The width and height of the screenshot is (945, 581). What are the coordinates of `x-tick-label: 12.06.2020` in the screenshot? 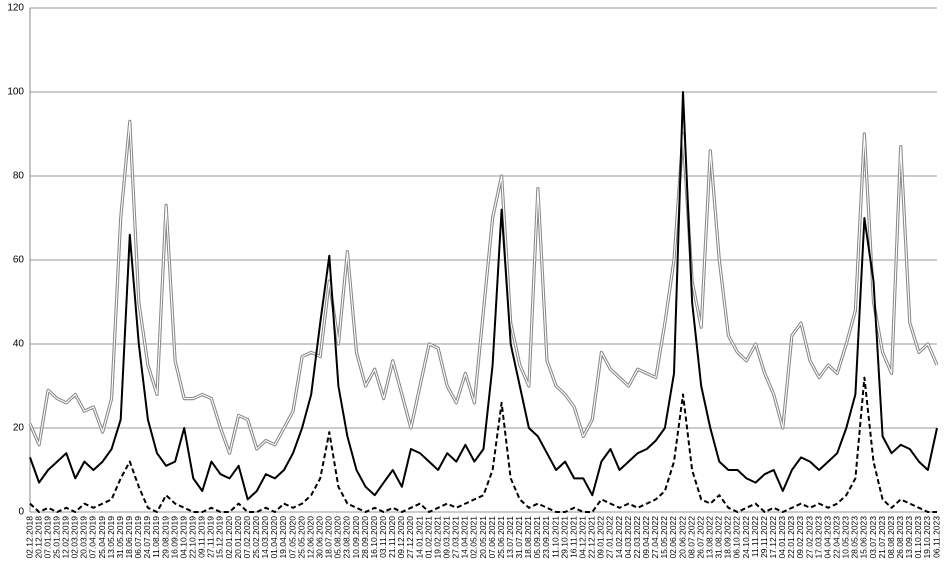 It's located at (310, 537).